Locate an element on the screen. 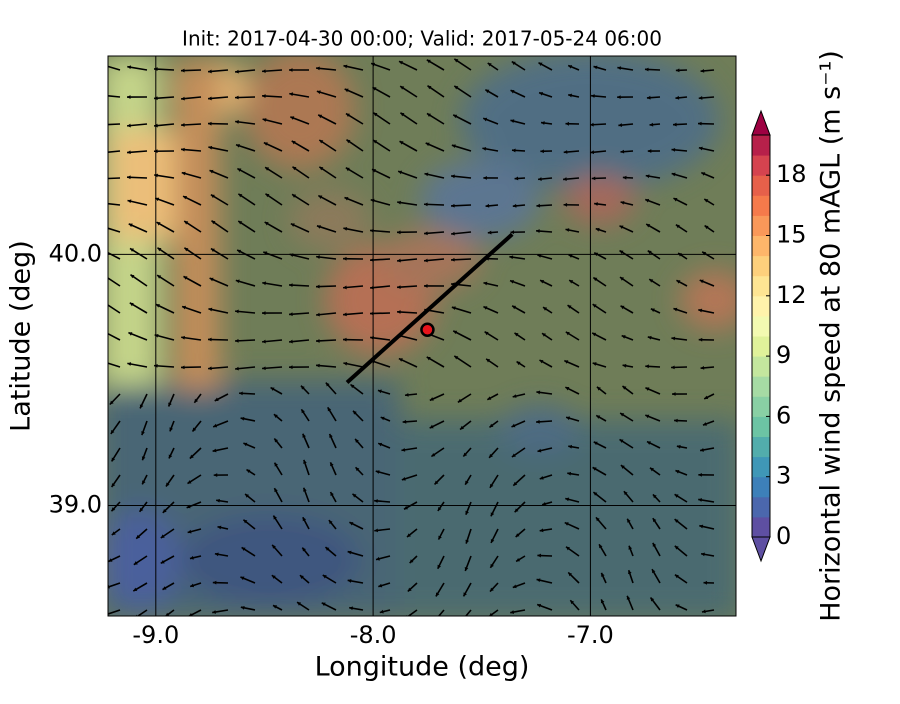  x-axis-label: Longitude (deg) is located at coordinates (422, 667).